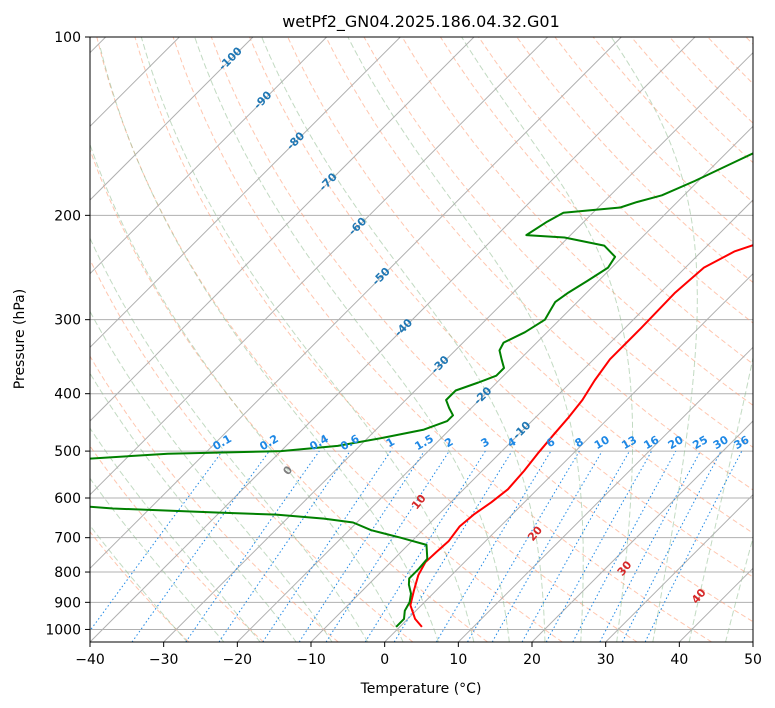  I want to click on x-tick-label: 30, so click(606, 660).